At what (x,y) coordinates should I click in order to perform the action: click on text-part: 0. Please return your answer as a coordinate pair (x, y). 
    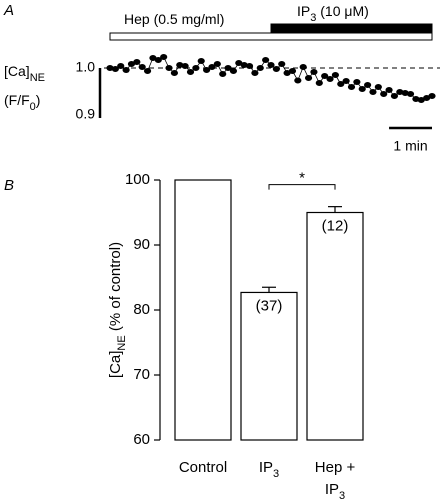
    Looking at the image, I should click on (33, 107).